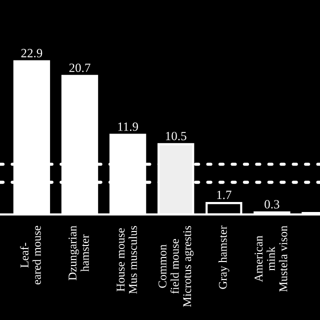 This screenshot has width=320, height=320. What do you see at coordinates (78, 253) in the screenshot?
I see `x-tick-label: Dzungarian hamster` at bounding box center [78, 253].